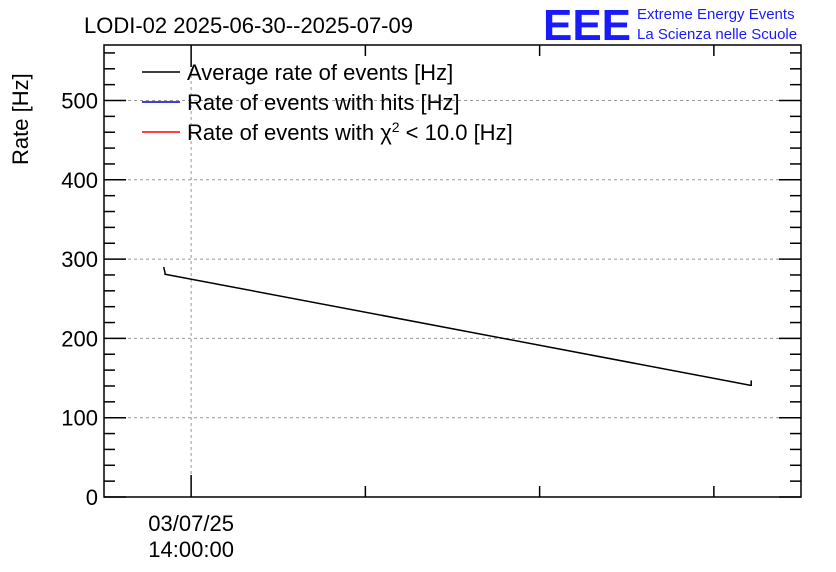 The height and width of the screenshot is (572, 836). What do you see at coordinates (79, 338) in the screenshot?
I see `y-tick-label: 200` at bounding box center [79, 338].